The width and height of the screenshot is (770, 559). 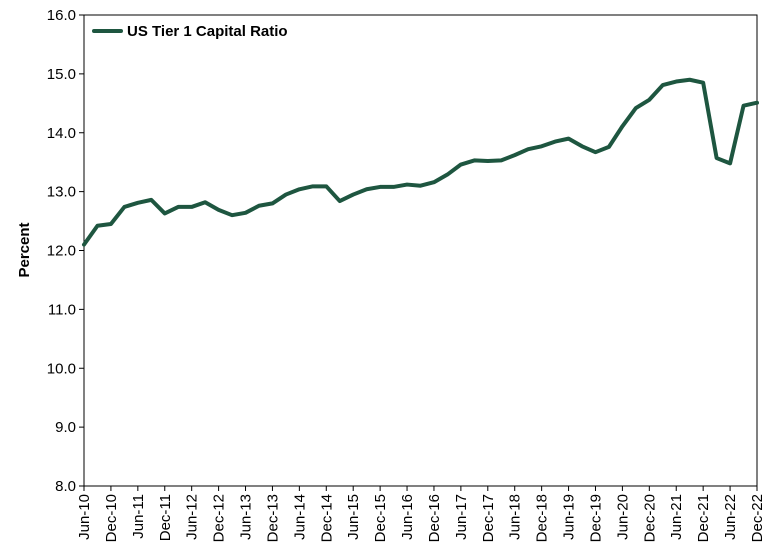 What do you see at coordinates (165, 517) in the screenshot?
I see `x-tick-label: Dec-11` at bounding box center [165, 517].